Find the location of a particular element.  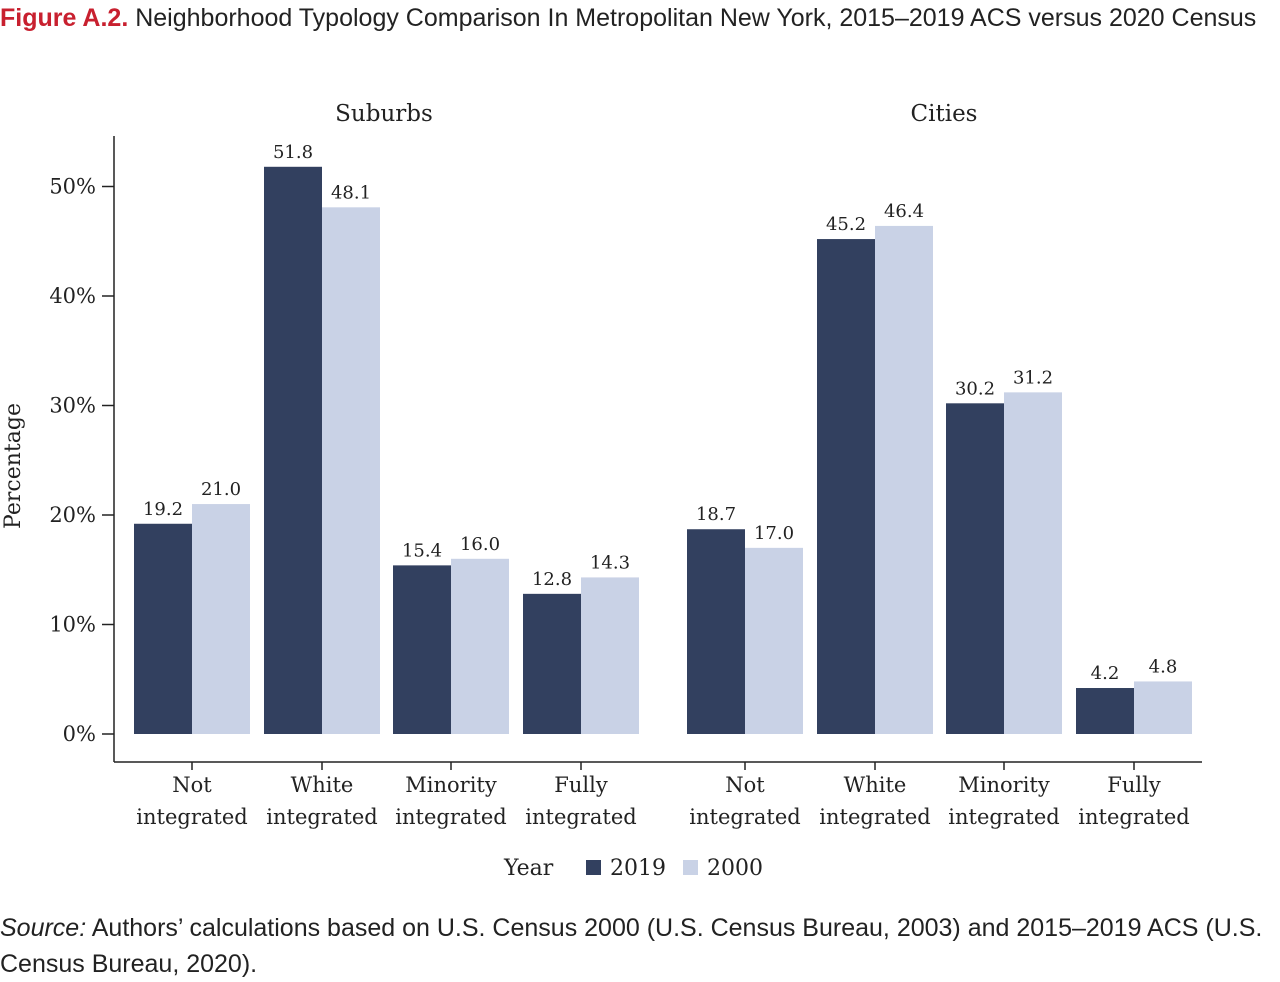

panel-title: Cities is located at coordinates (944, 114).